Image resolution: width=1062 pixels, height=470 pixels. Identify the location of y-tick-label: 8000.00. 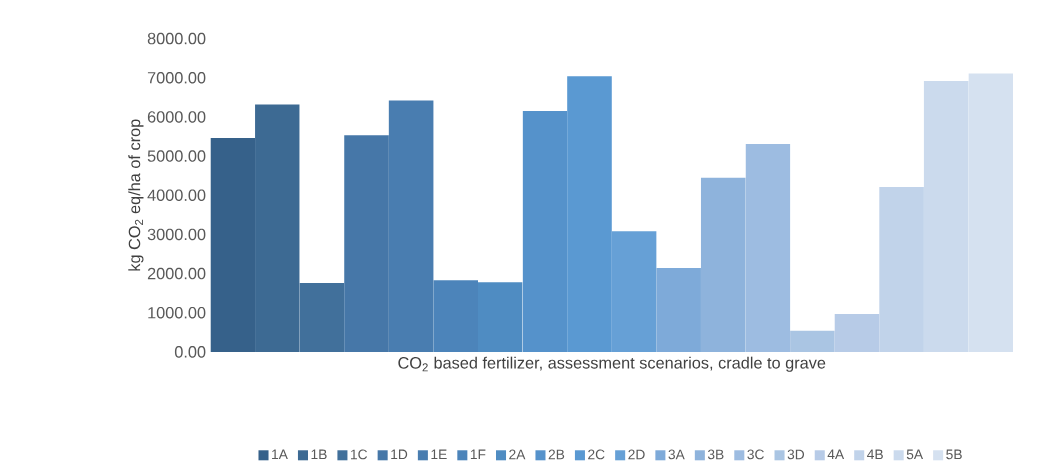
(176, 38).